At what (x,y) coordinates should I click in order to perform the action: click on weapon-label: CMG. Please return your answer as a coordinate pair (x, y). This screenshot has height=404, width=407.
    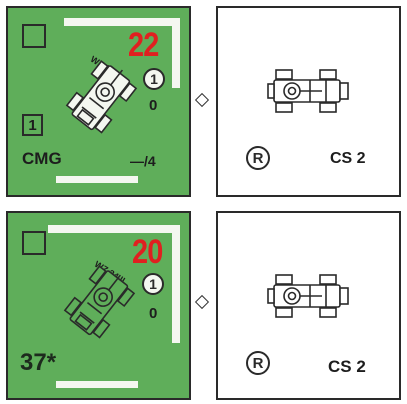
    Looking at the image, I should click on (42, 158).